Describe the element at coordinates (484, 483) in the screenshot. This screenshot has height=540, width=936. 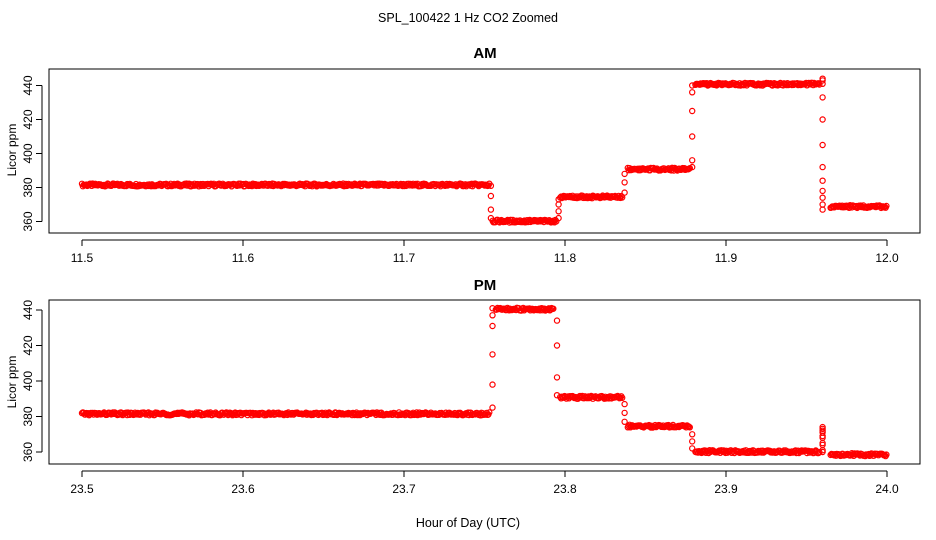
I see `panel-pm-x-axis: 23.5 23.6 23.7 23.8 23.9 24.0` at that location.